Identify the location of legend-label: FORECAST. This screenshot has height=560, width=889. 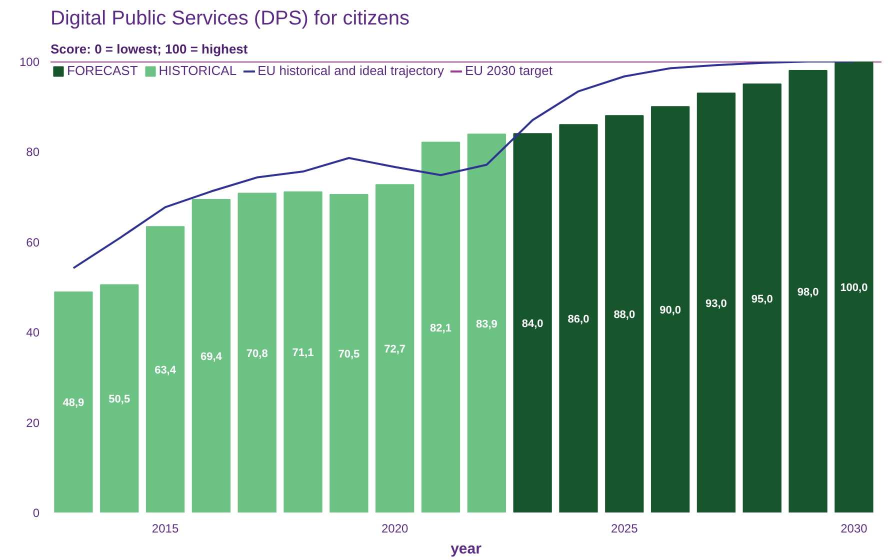
(102, 70).